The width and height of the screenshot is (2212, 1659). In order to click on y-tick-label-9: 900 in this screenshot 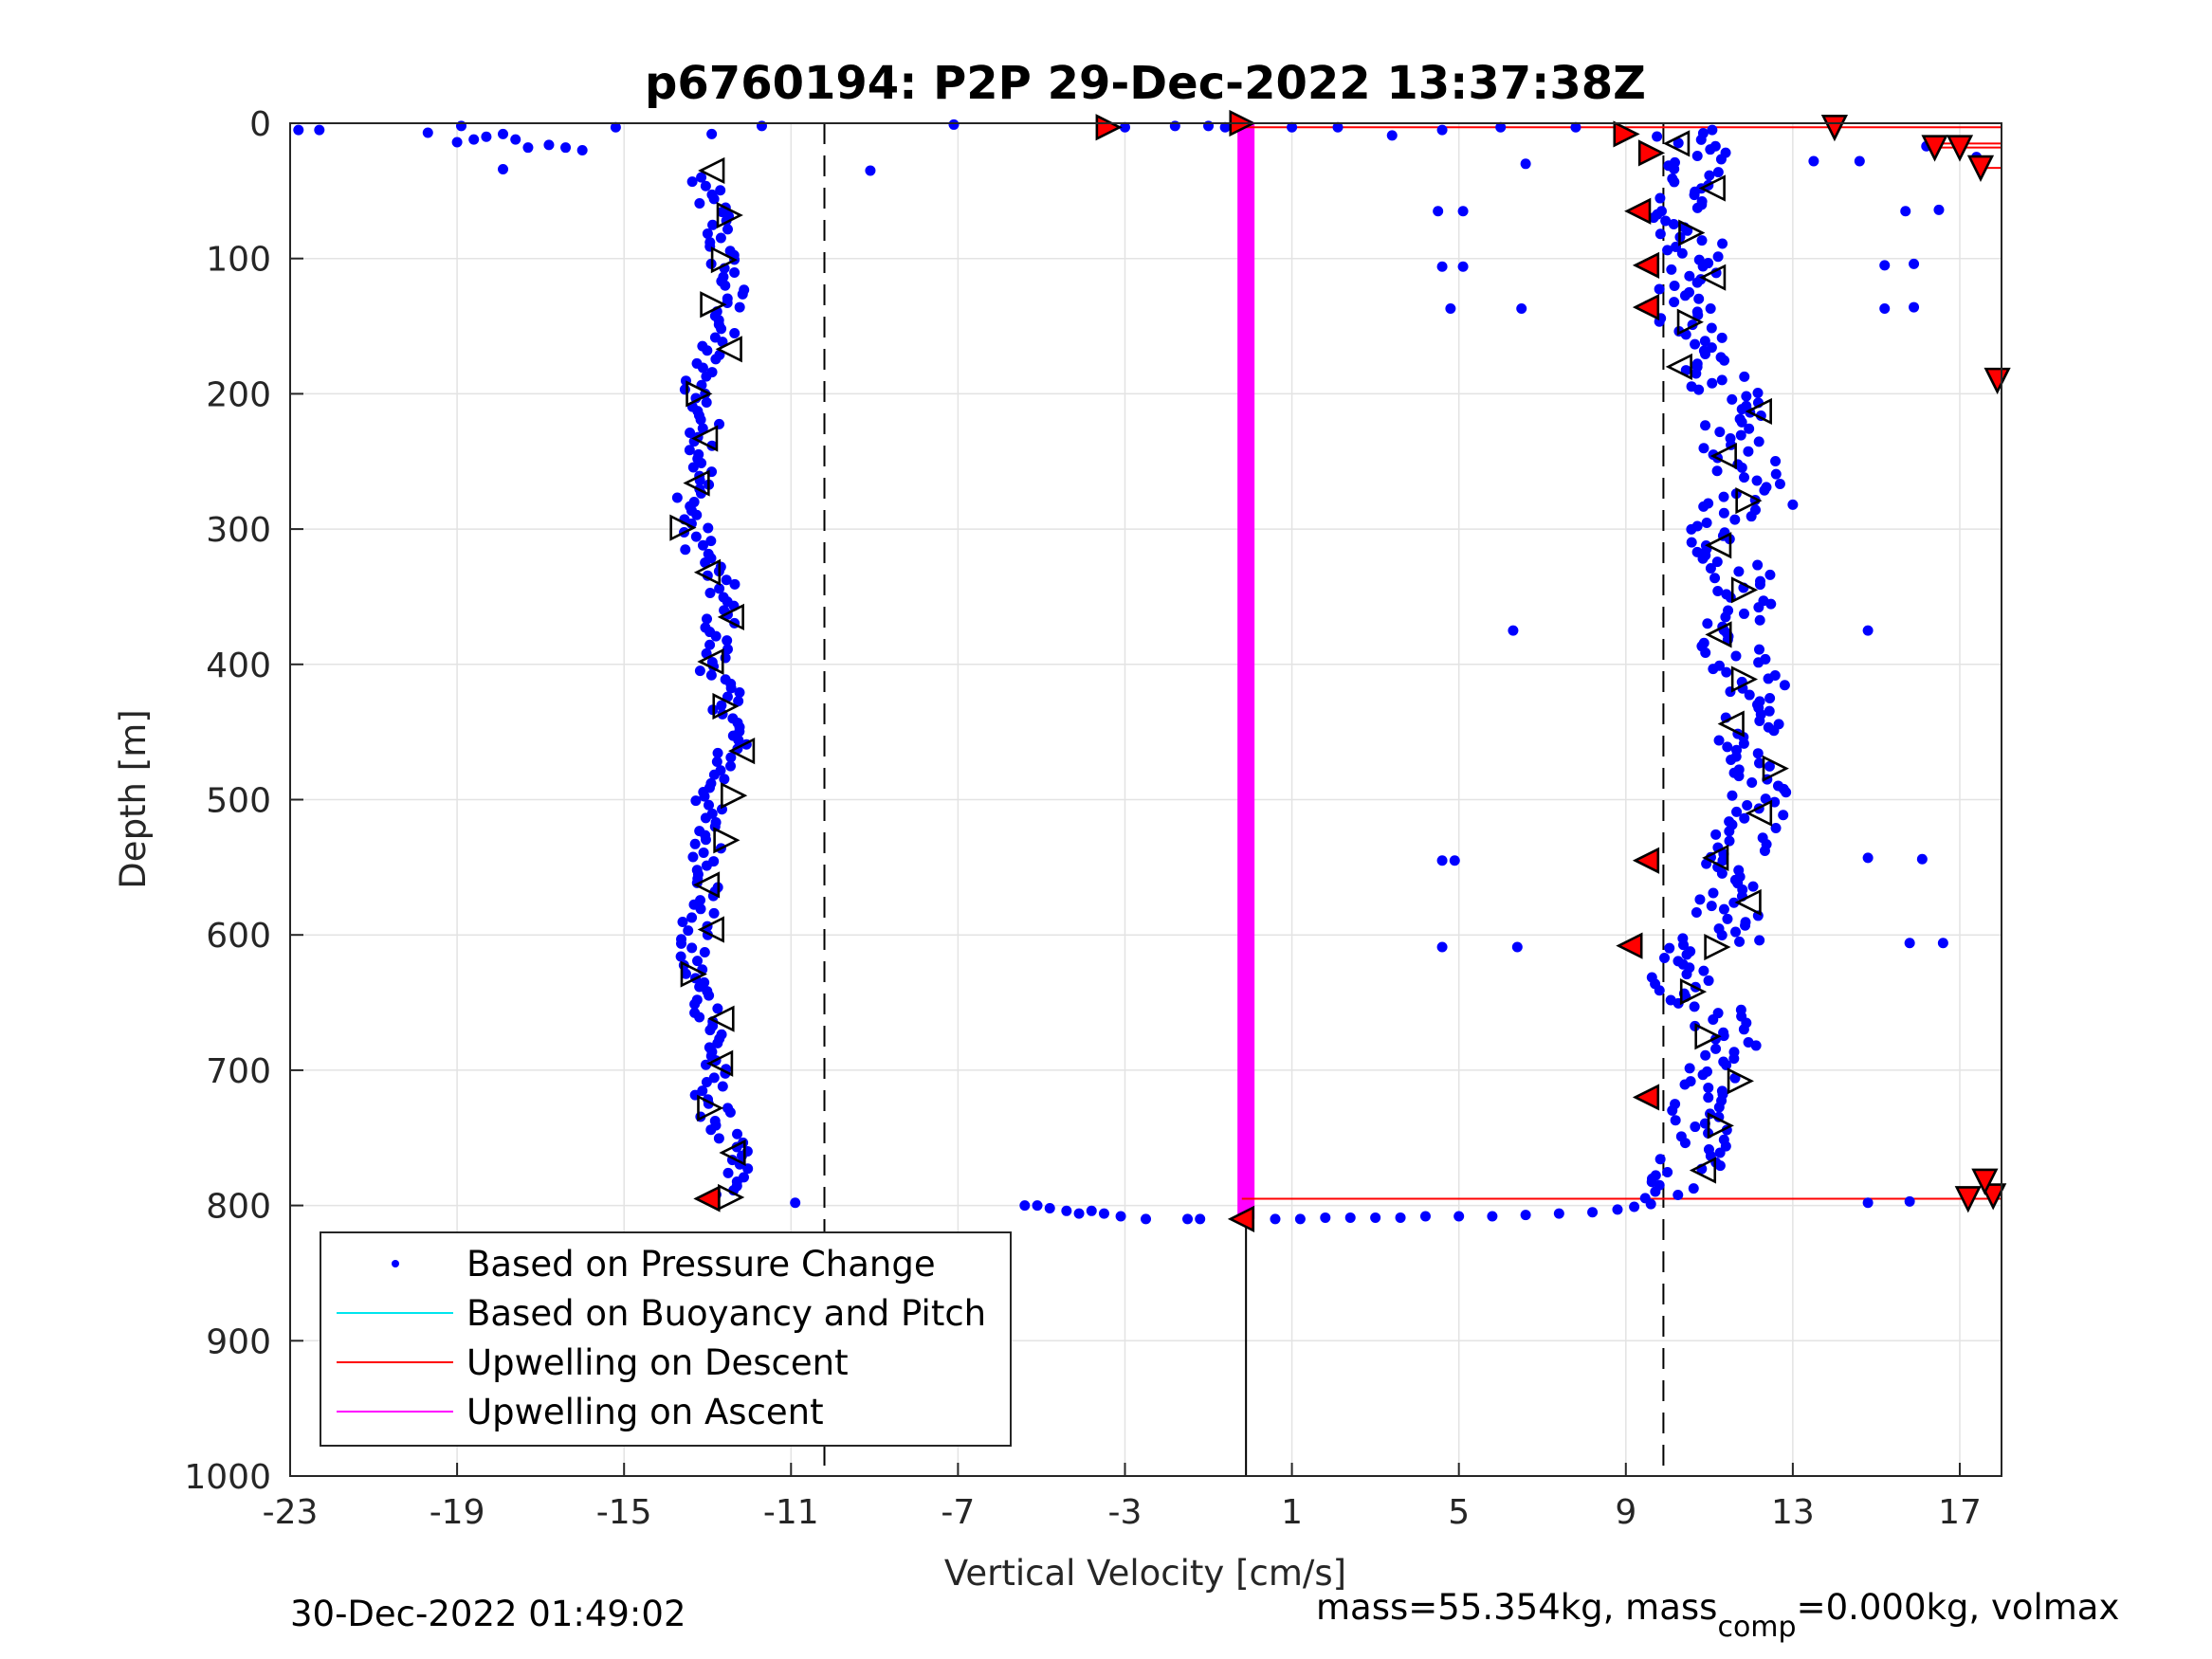, I will do `click(238, 1341)`.